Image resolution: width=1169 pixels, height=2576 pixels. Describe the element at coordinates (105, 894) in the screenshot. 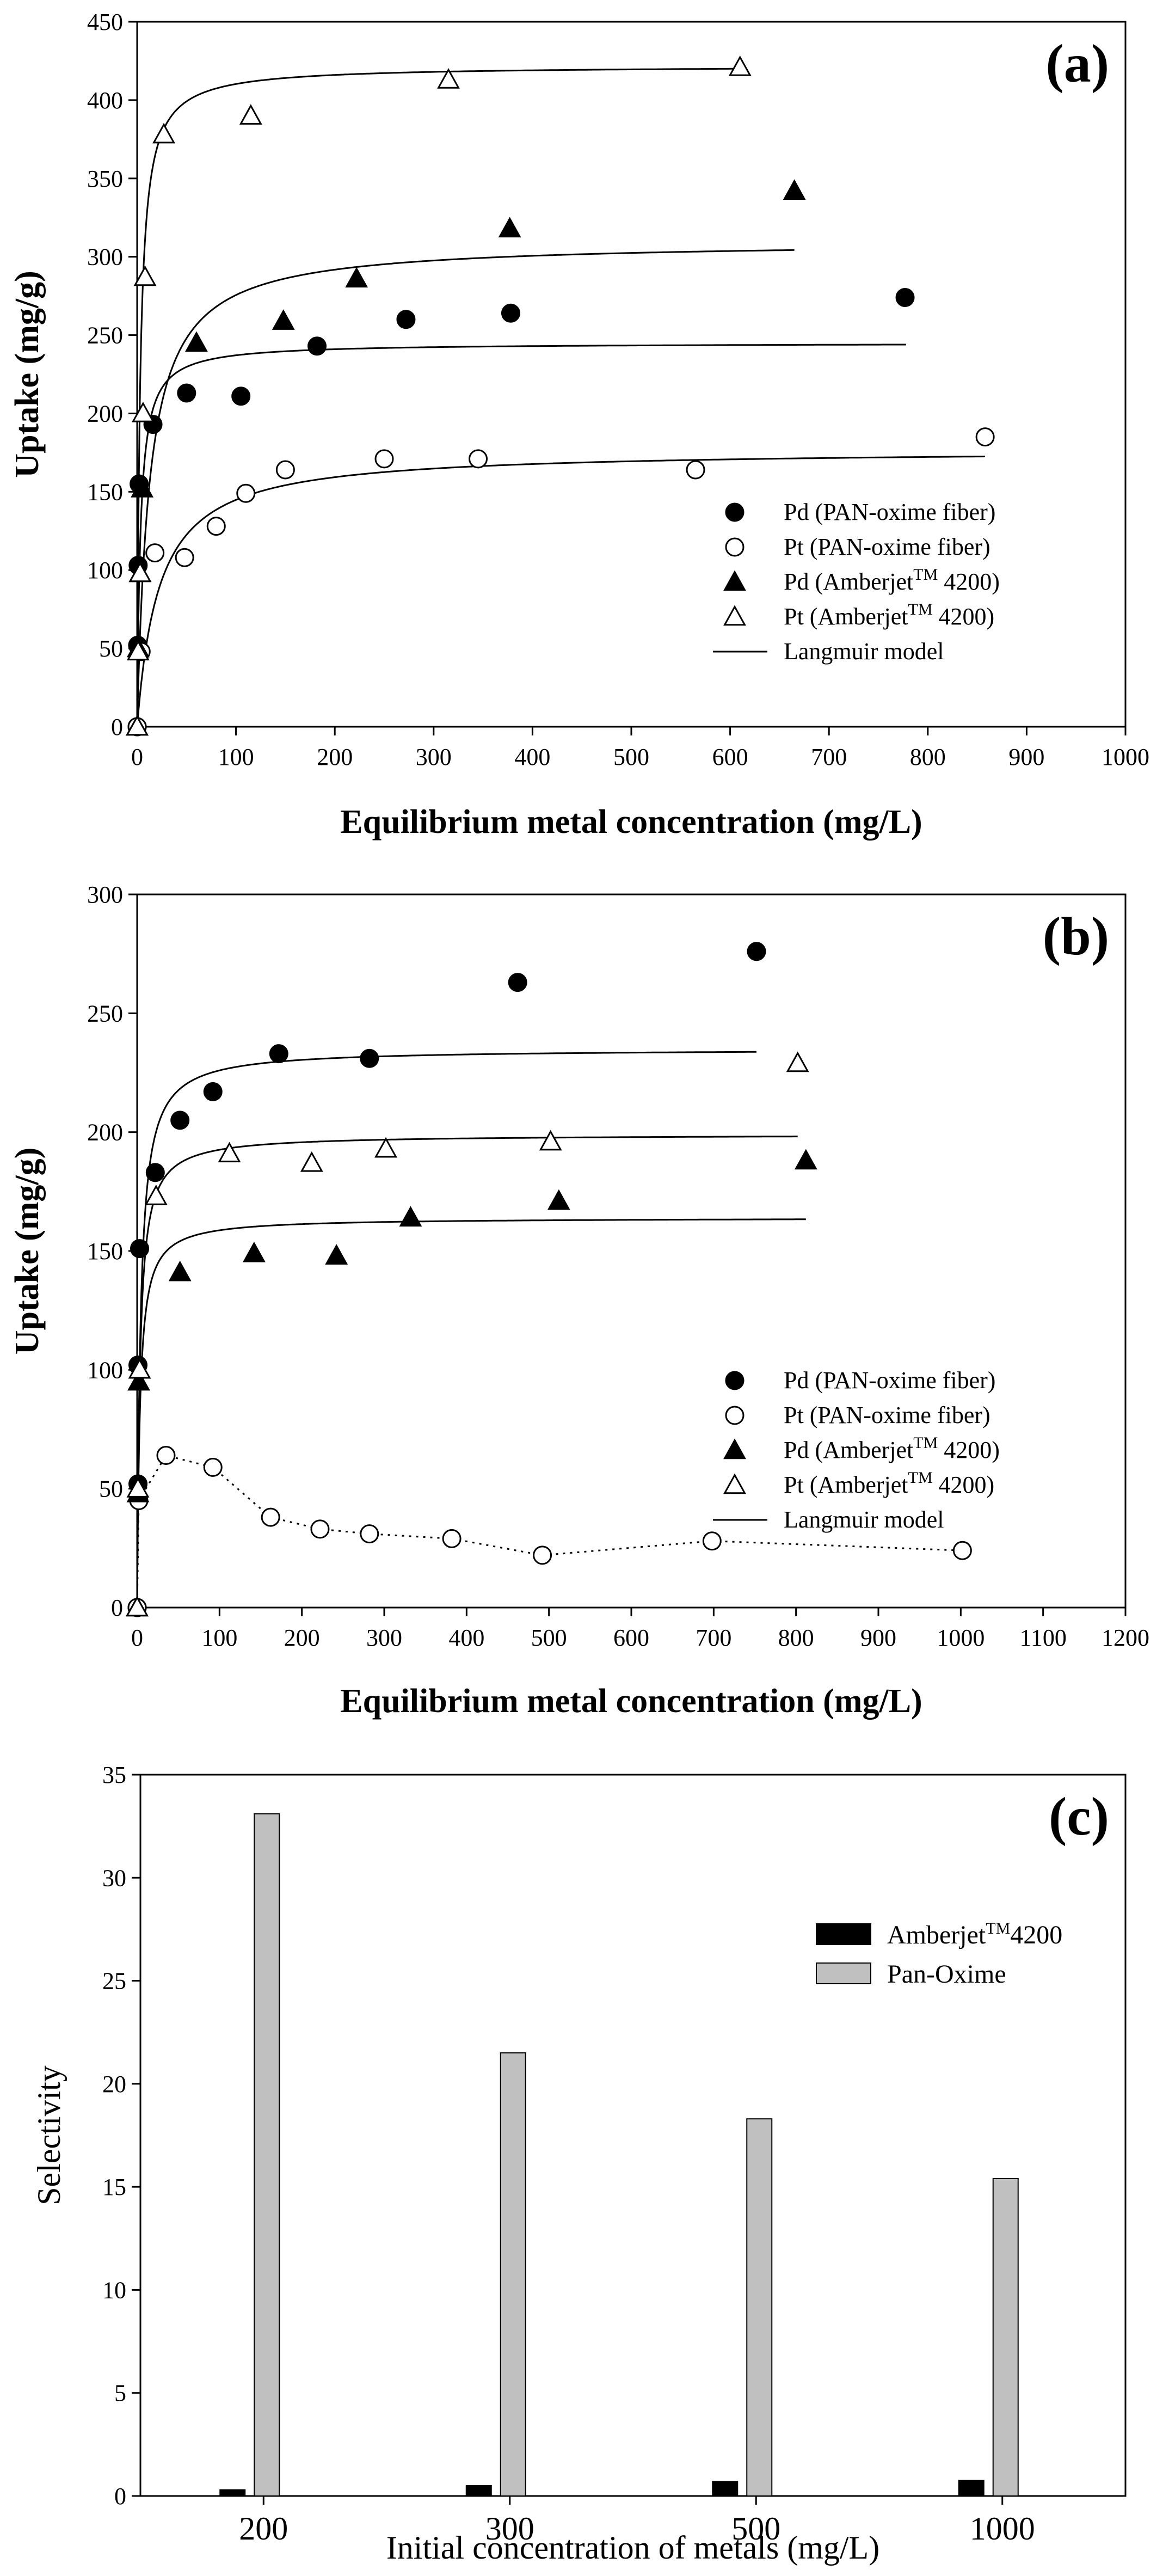

I see `y-tick-label: 300` at that location.